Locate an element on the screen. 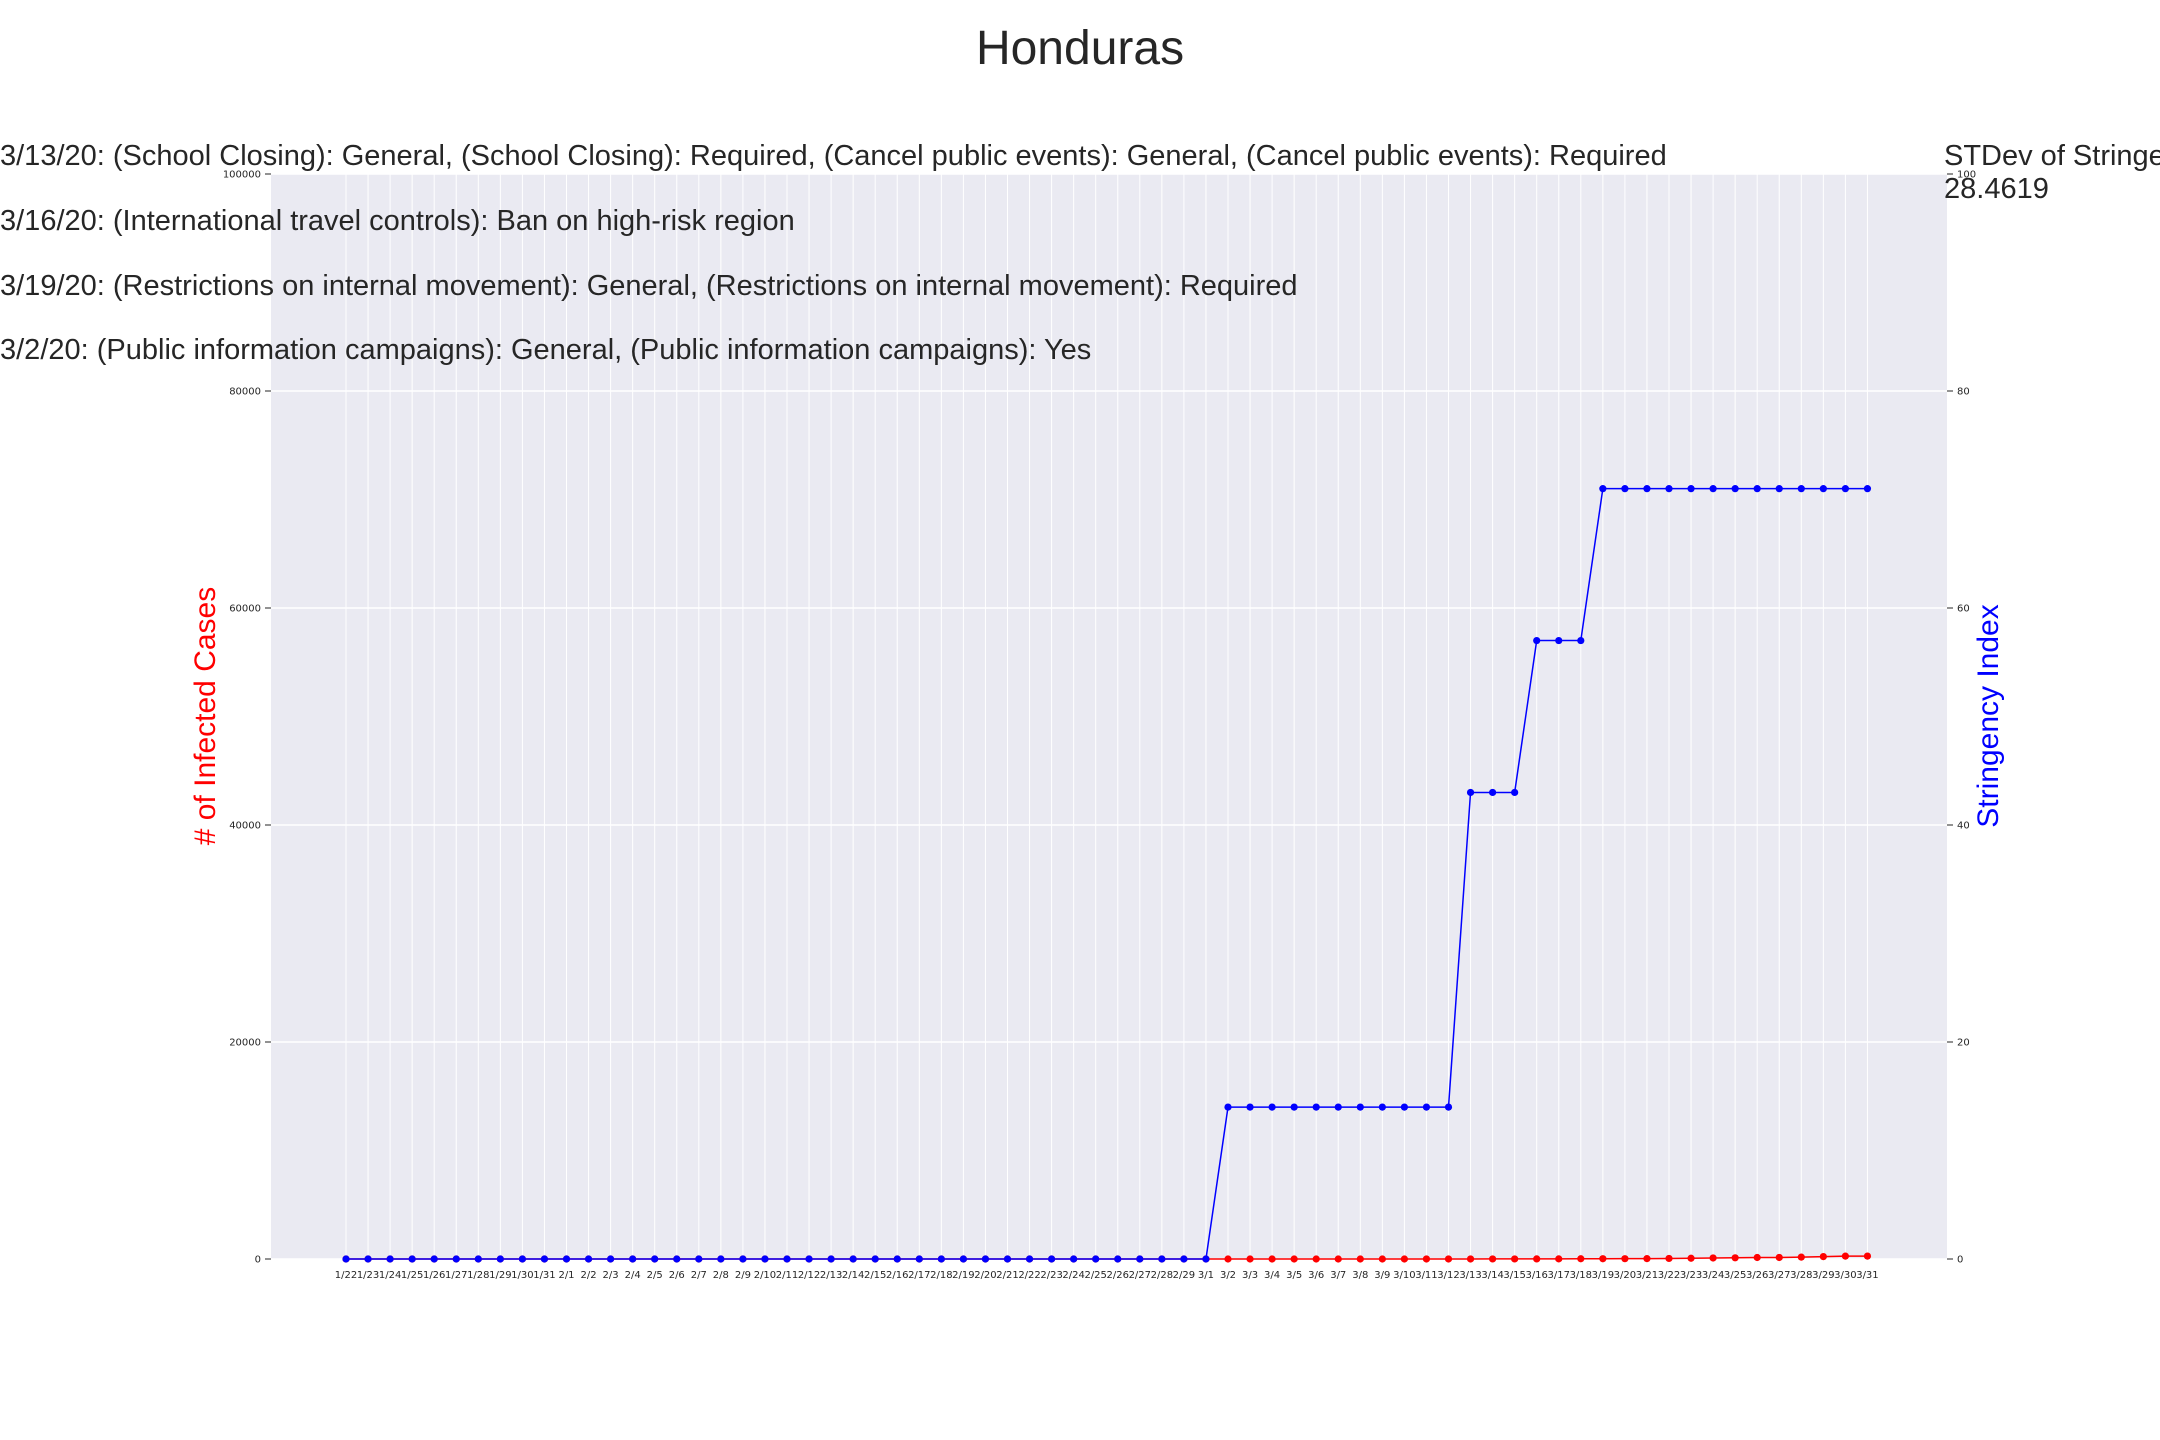  xtick-label: 3/6 is located at coordinates (1316, 1275).